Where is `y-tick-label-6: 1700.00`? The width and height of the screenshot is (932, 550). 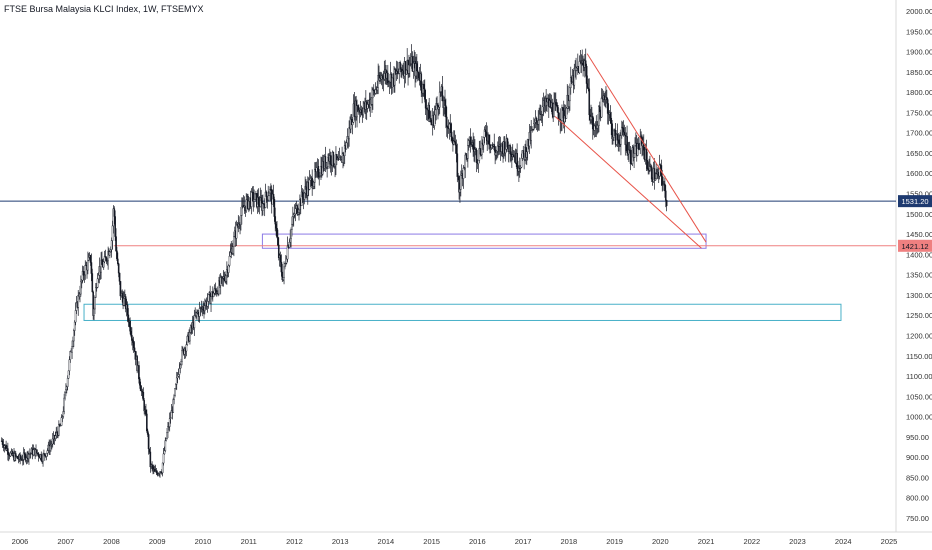
y-tick-label-6: 1700.00 is located at coordinates (919, 133).